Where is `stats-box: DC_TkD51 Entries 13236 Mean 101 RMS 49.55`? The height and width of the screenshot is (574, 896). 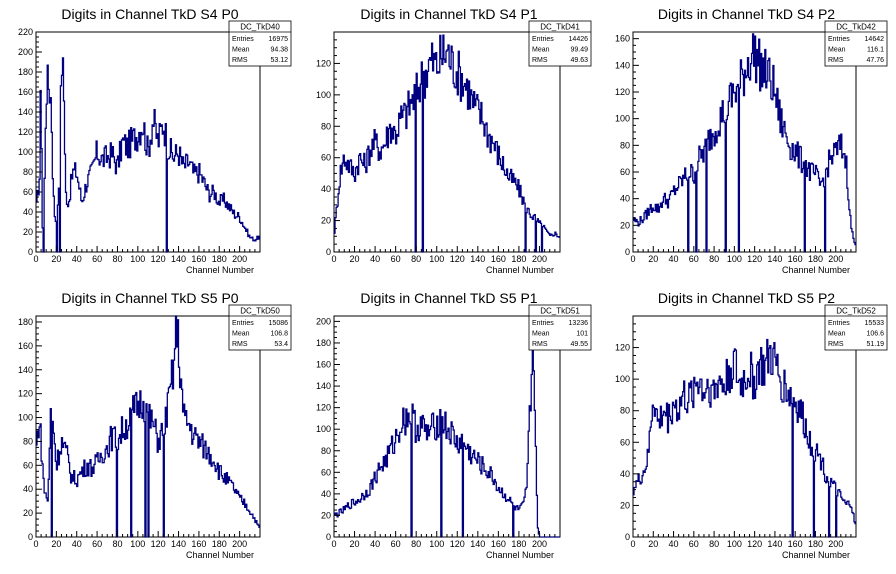 stats-box: DC_TkD51 Entries 13236 Mean 101 RMS 49.55 is located at coordinates (560, 327).